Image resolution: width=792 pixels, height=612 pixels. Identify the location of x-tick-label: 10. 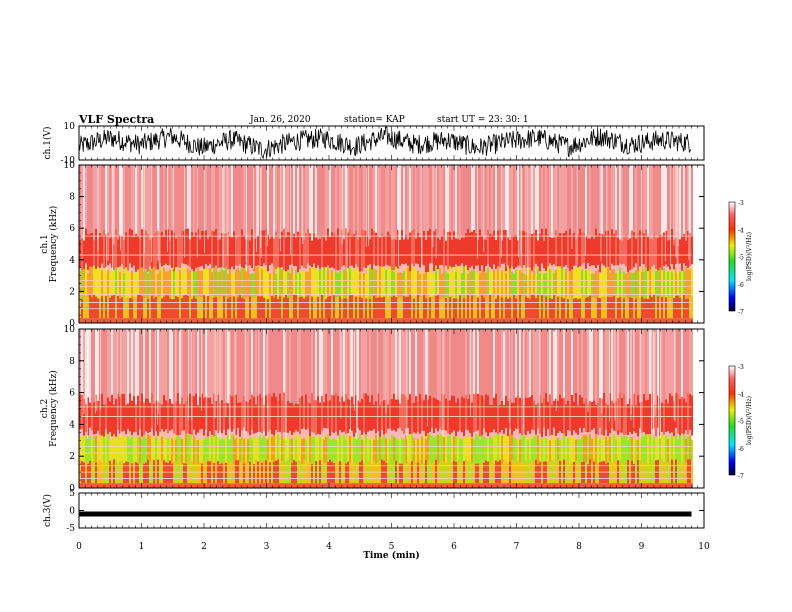
(704, 547).